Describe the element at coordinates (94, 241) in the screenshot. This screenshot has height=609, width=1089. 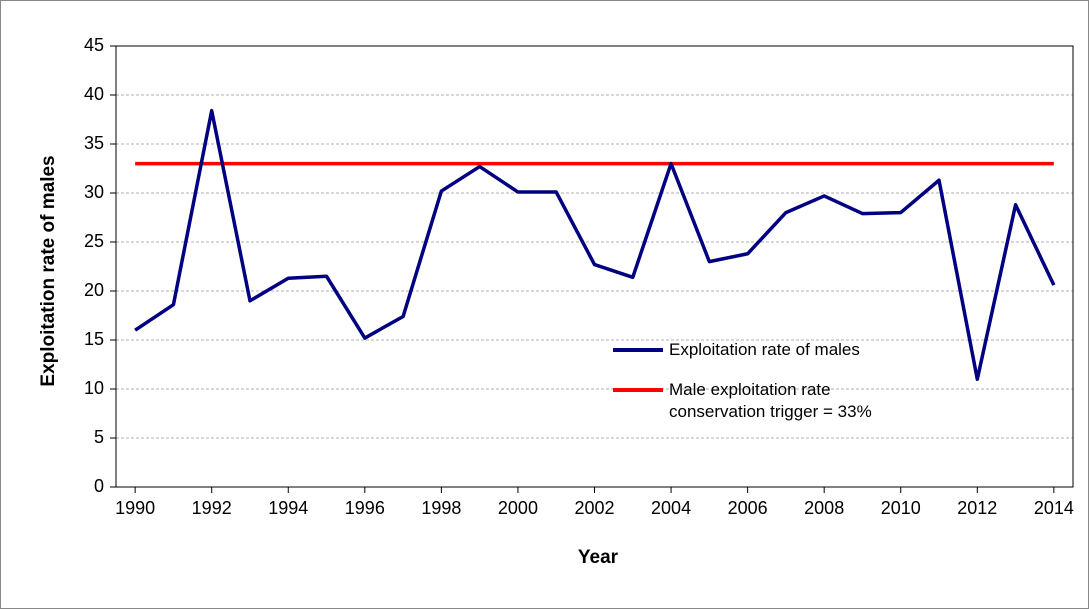
I see `y-tick-label: 25` at that location.